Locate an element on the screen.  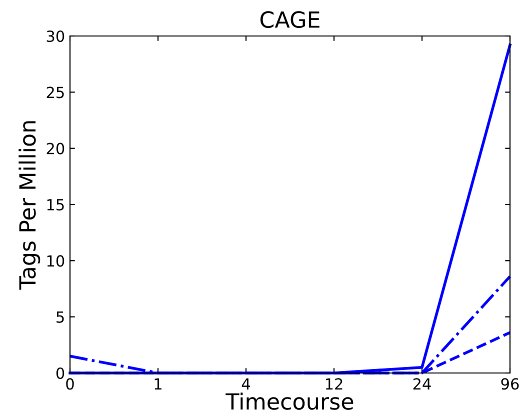
y-tick-label: 20 is located at coordinates (55, 148).